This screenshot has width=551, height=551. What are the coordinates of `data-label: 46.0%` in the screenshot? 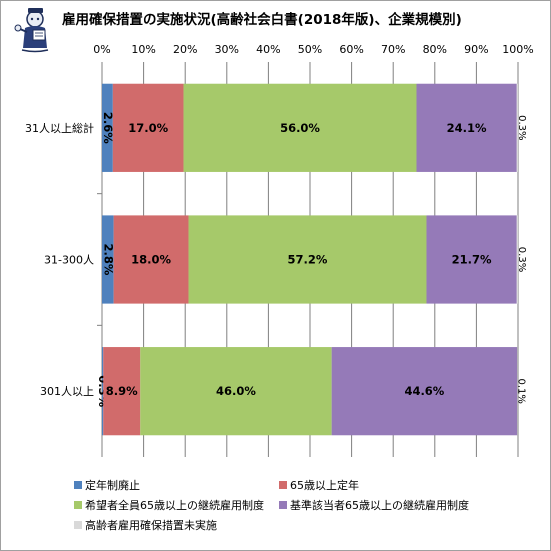 It's located at (236, 391).